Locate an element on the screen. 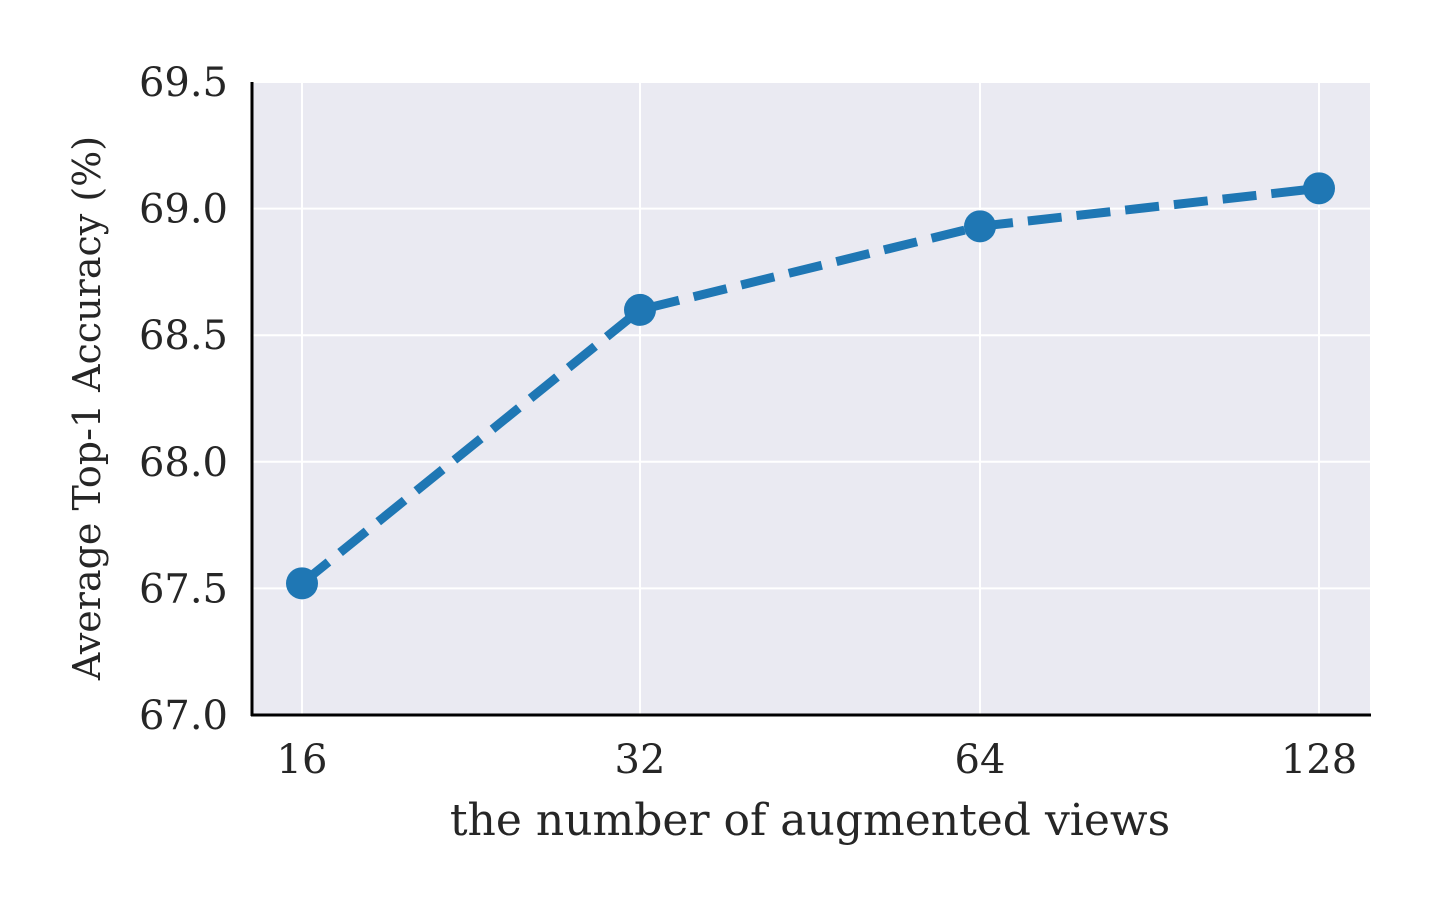  x-axis-title: the number of augmented views is located at coordinates (810, 820).